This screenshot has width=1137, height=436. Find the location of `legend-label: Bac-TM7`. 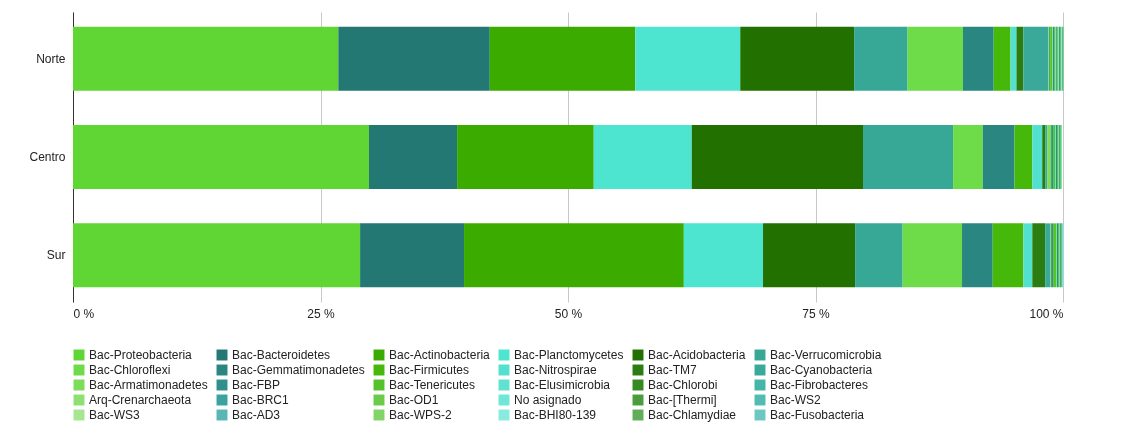

legend-label: Bac-TM7 is located at coordinates (672, 370).